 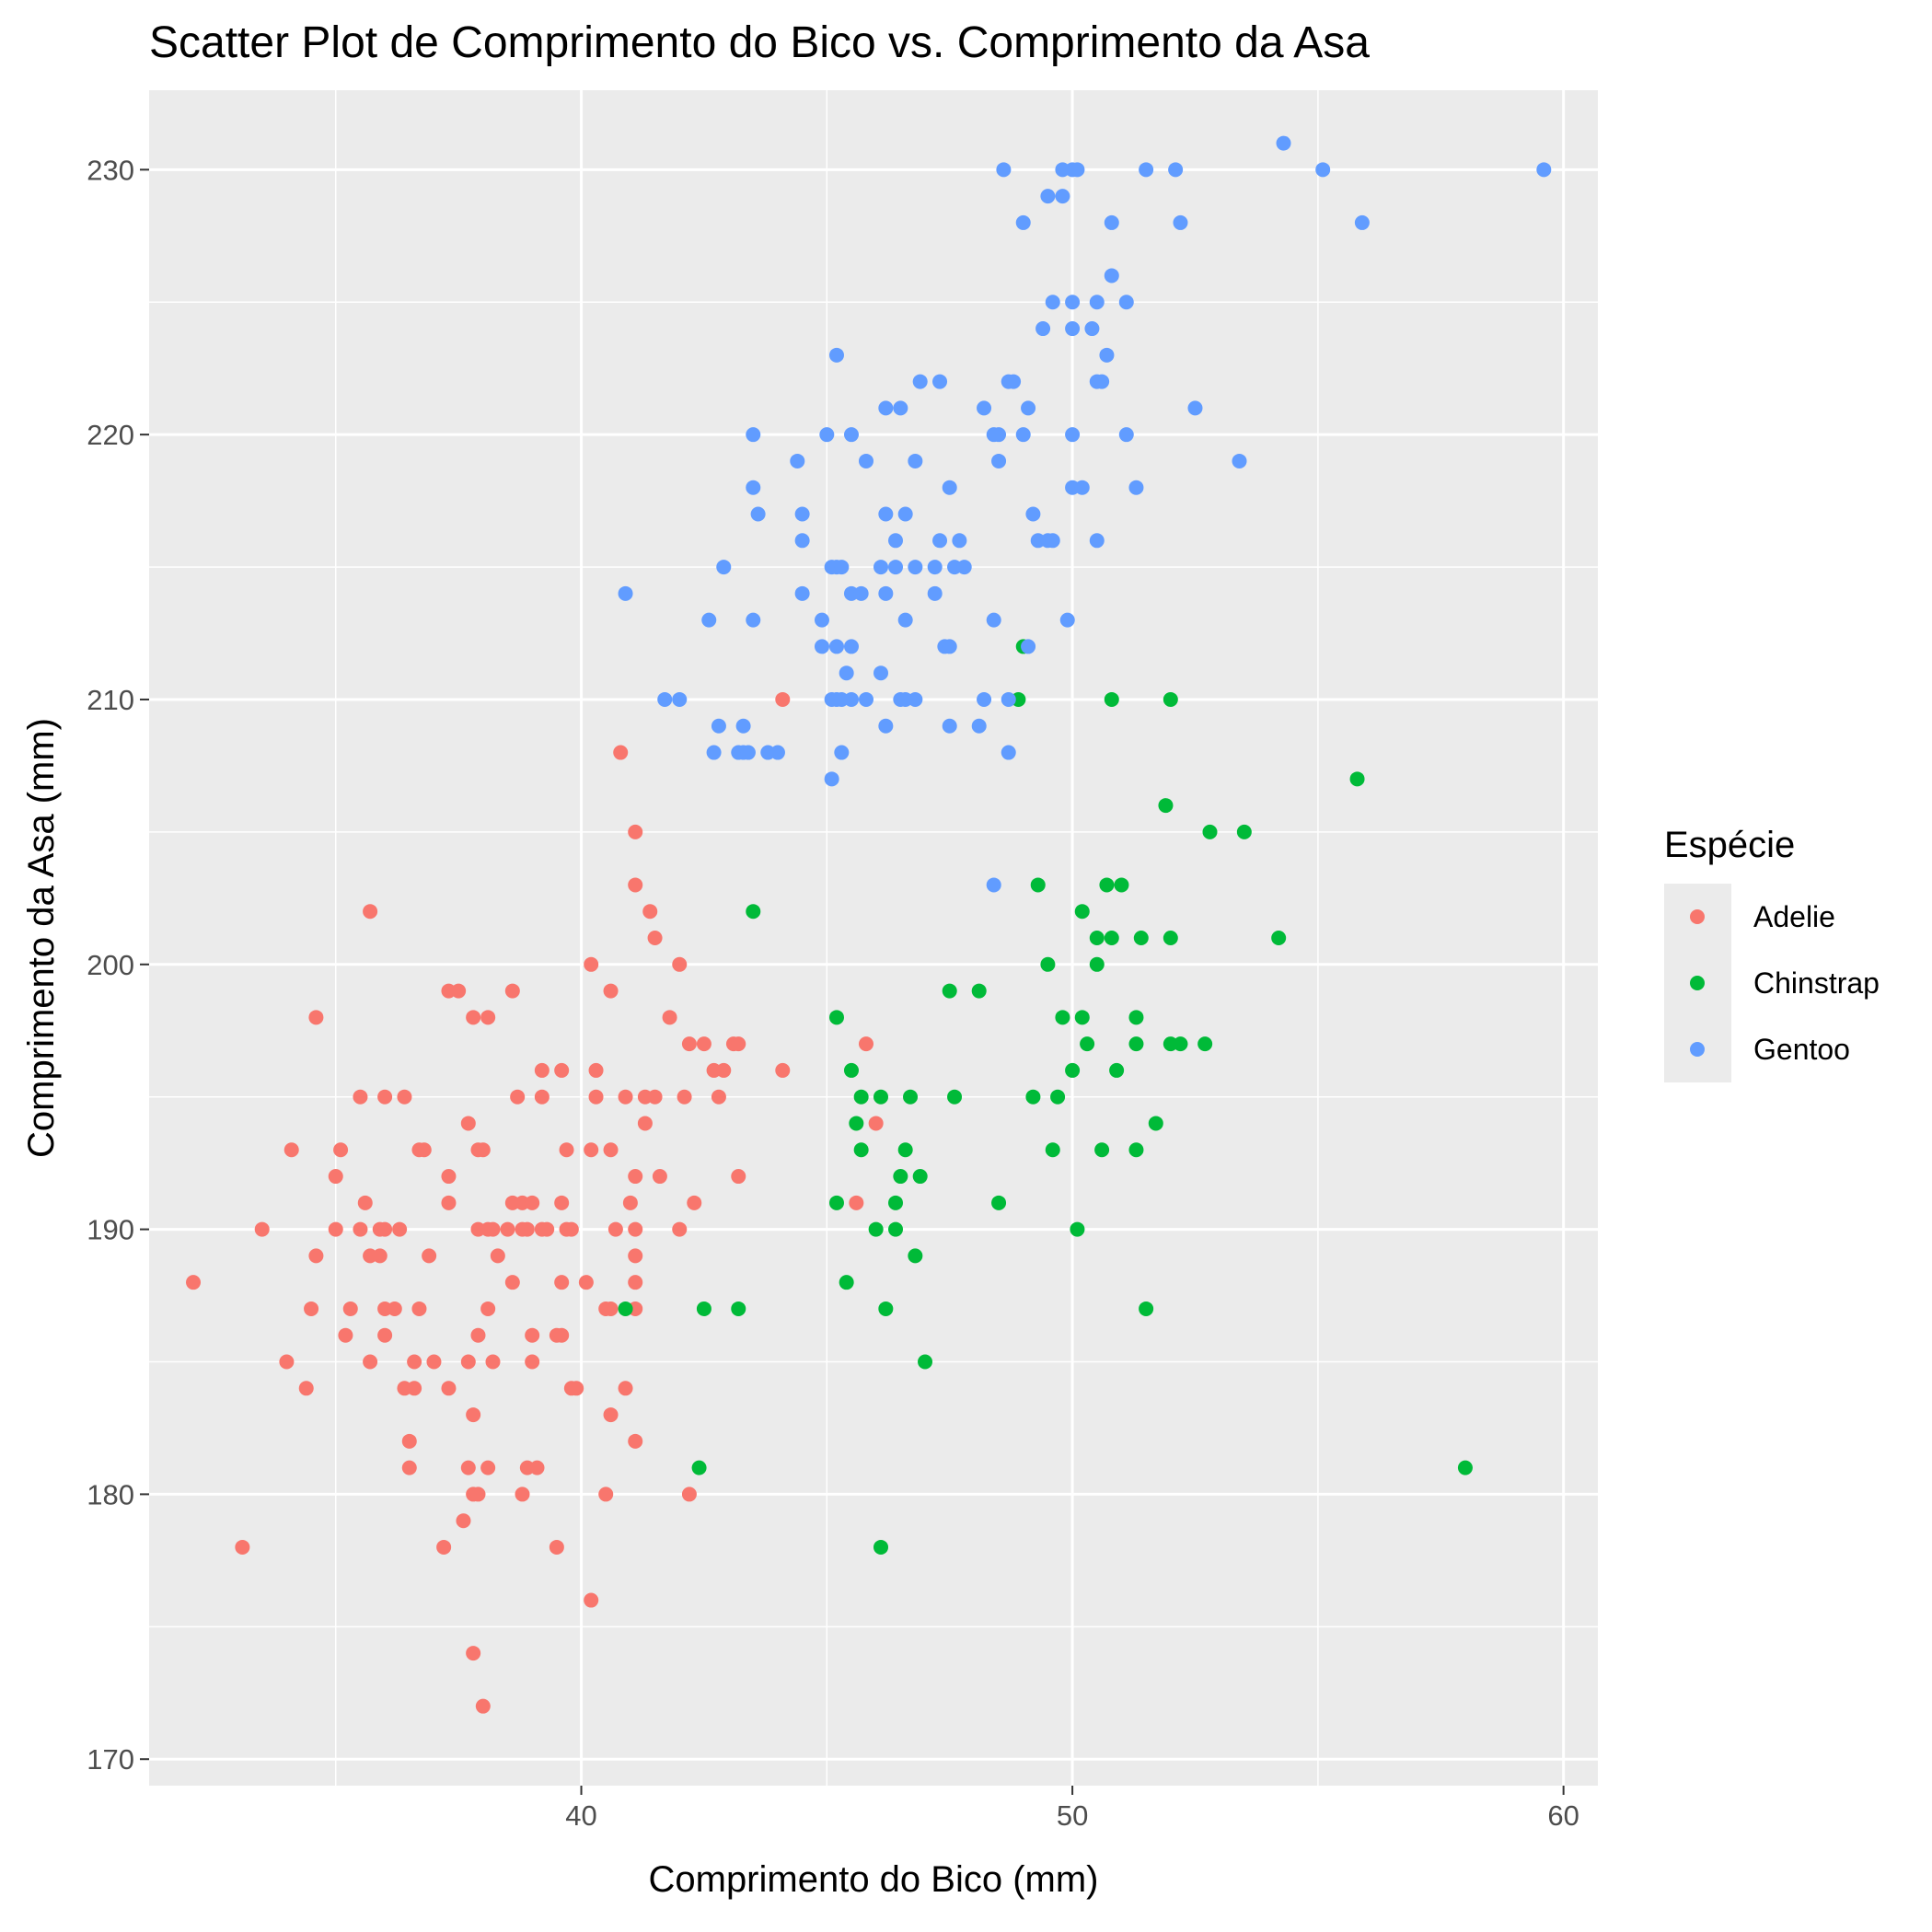 I want to click on y-tick-label: 180, so click(x=111, y=1494).